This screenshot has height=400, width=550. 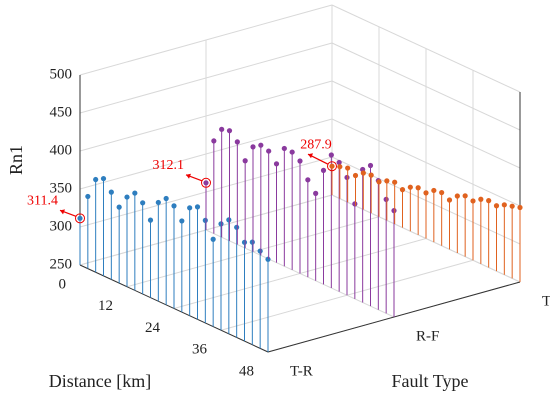 What do you see at coordinates (200, 350) in the screenshot?
I see `x-tick-label: 36` at bounding box center [200, 350].